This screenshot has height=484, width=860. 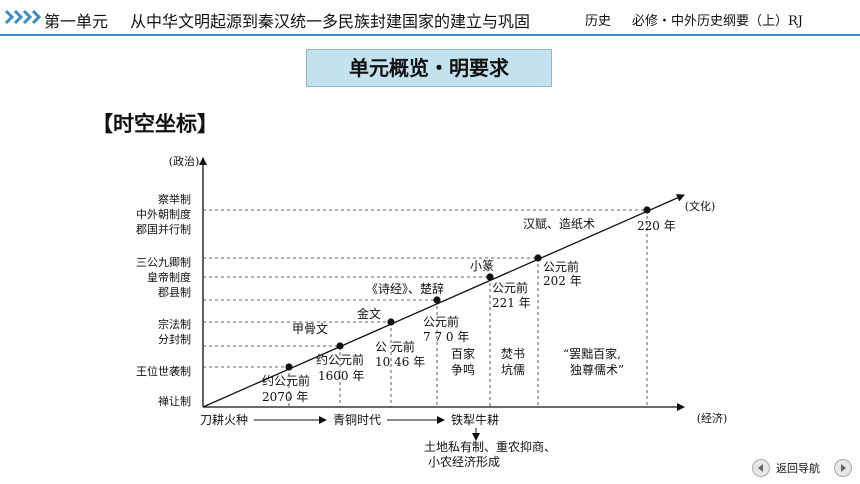 What do you see at coordinates (169, 277) in the screenshot?
I see `y-item: 皇帝制度` at bounding box center [169, 277].